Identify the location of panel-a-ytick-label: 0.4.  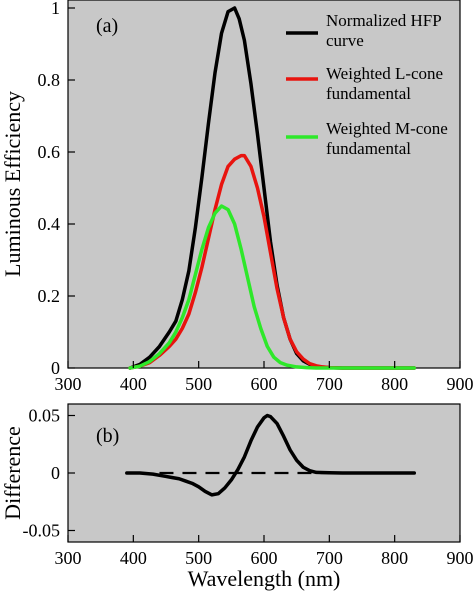
(49, 224).